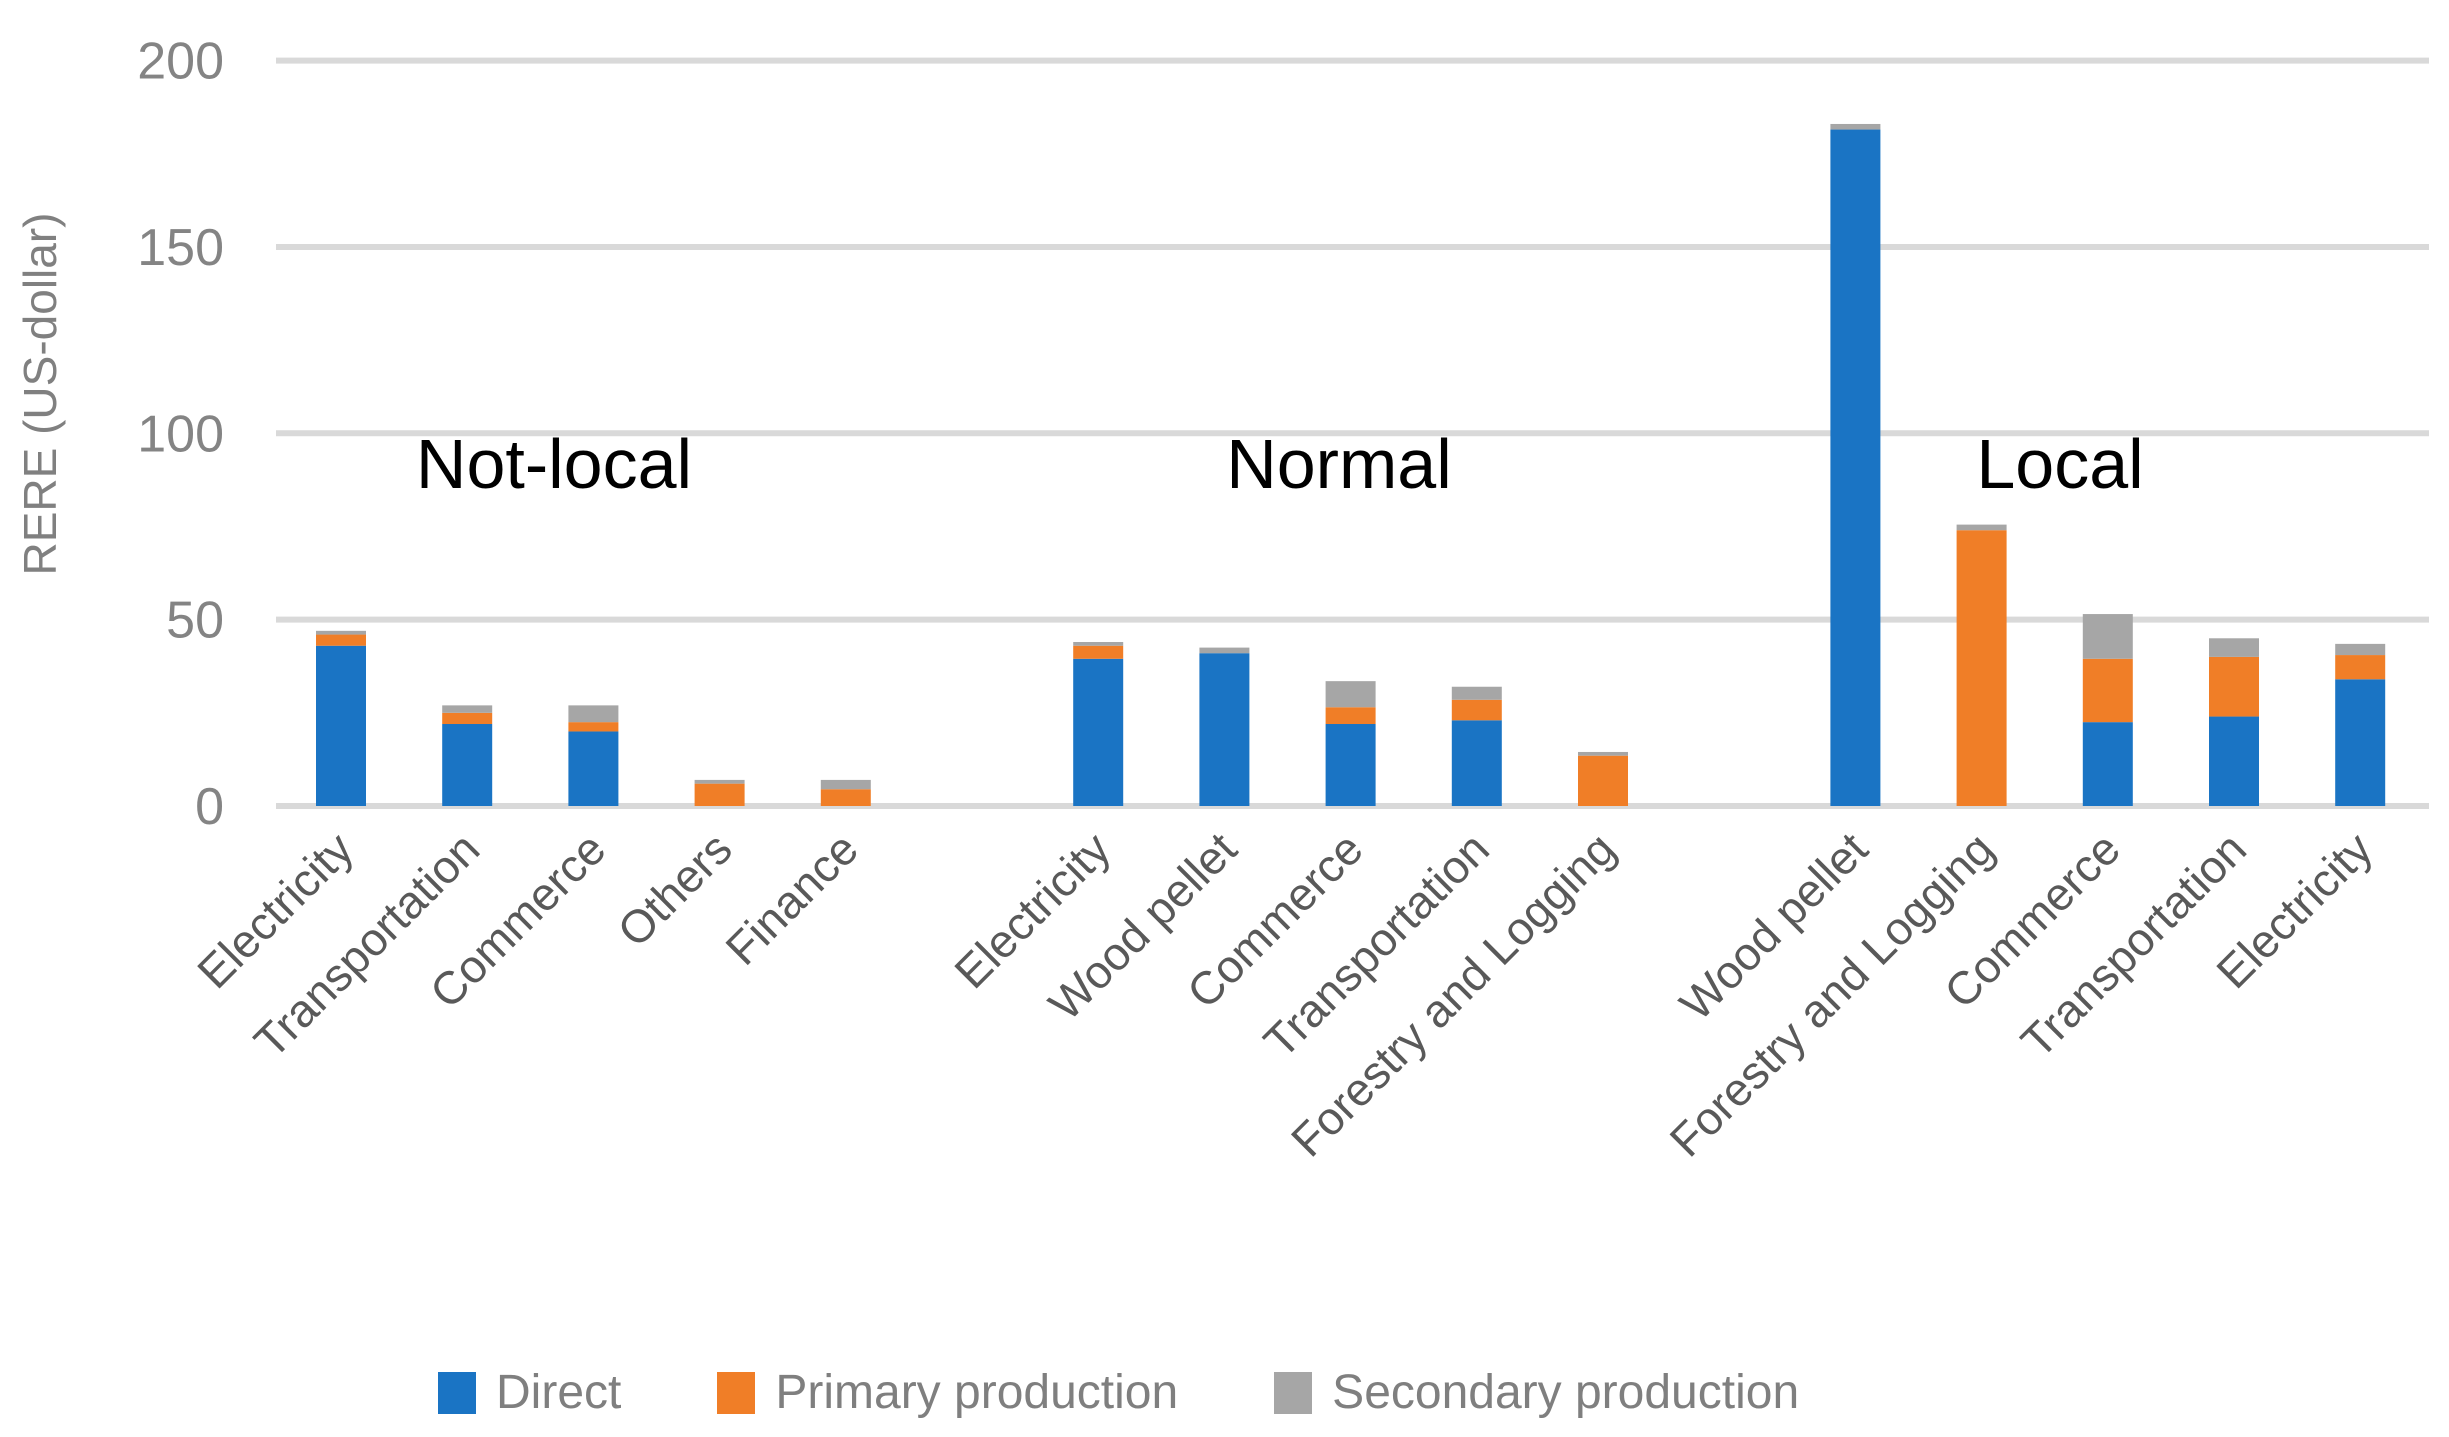 The width and height of the screenshot is (2449, 1437). I want to click on y-tick-label-0: 0, so click(209, 807).